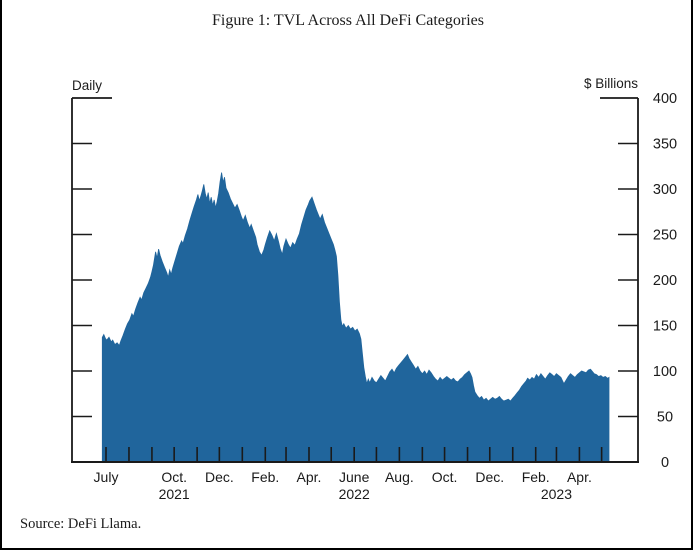 The height and width of the screenshot is (550, 693). I want to click on y-tick-label: 400, so click(665, 99).